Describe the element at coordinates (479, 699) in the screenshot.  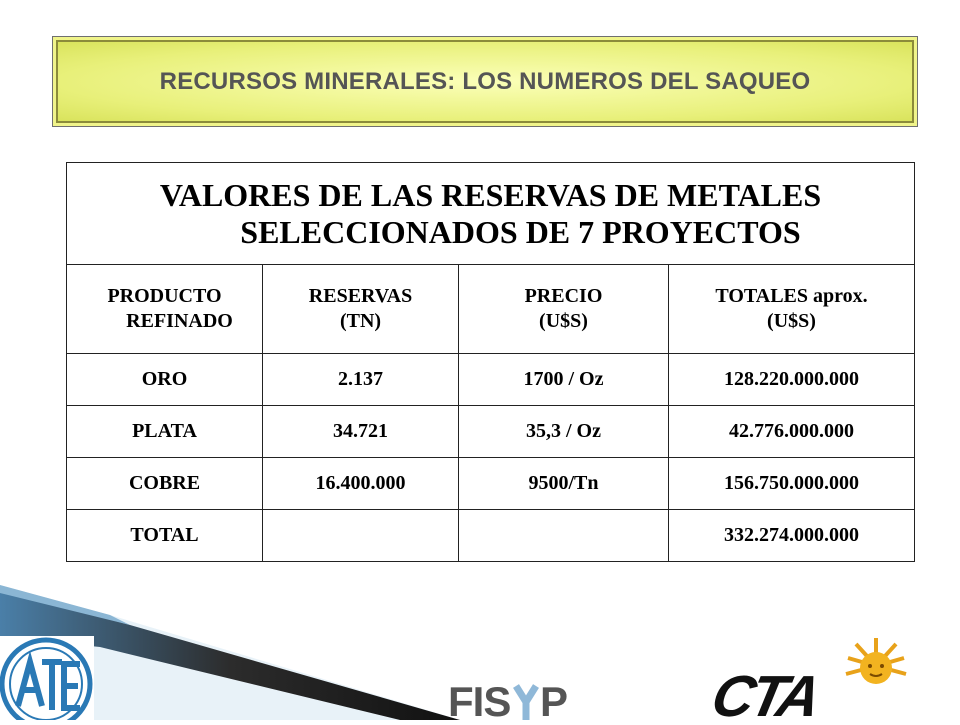
I see `svg-text: FIS` at that location.